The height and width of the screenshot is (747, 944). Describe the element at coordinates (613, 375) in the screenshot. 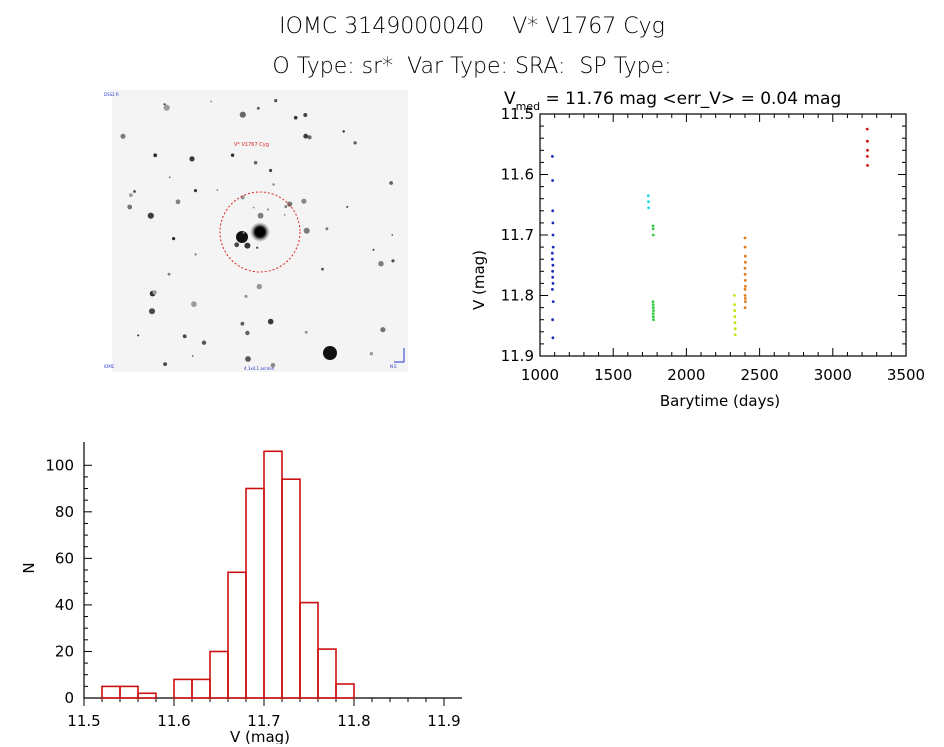

I see `x-tick-label: 1500` at that location.